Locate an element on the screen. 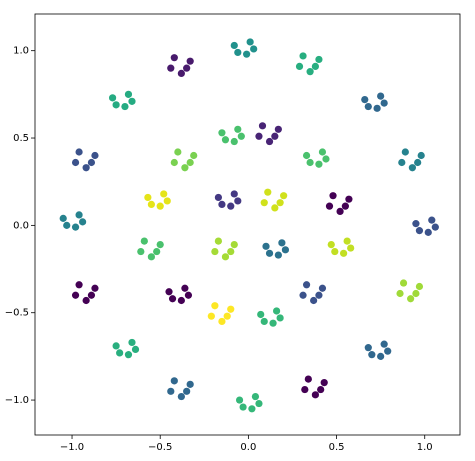 The height and width of the screenshot is (461, 475). x-tick-label: −1.0 is located at coordinates (72, 447).